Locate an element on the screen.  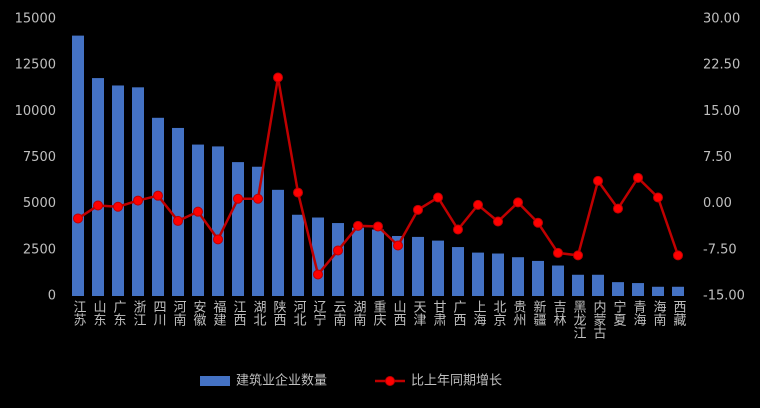
y-tick-label: 2500 is located at coordinates (39, 249).